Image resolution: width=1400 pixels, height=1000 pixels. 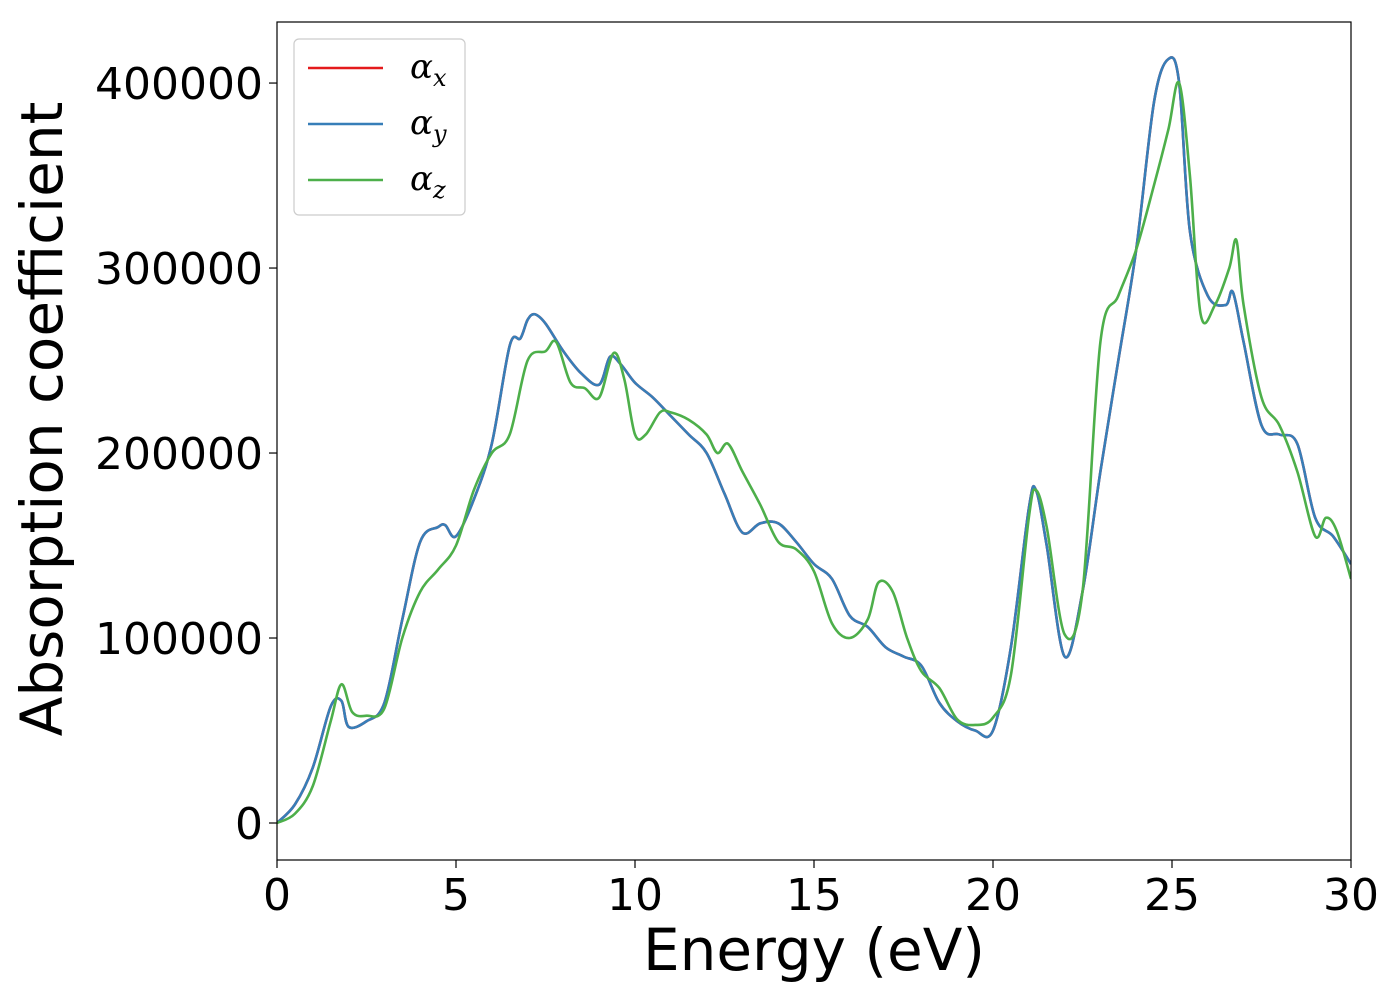 What do you see at coordinates (179, 269) in the screenshot?
I see `y-tick-label: 300000` at bounding box center [179, 269].